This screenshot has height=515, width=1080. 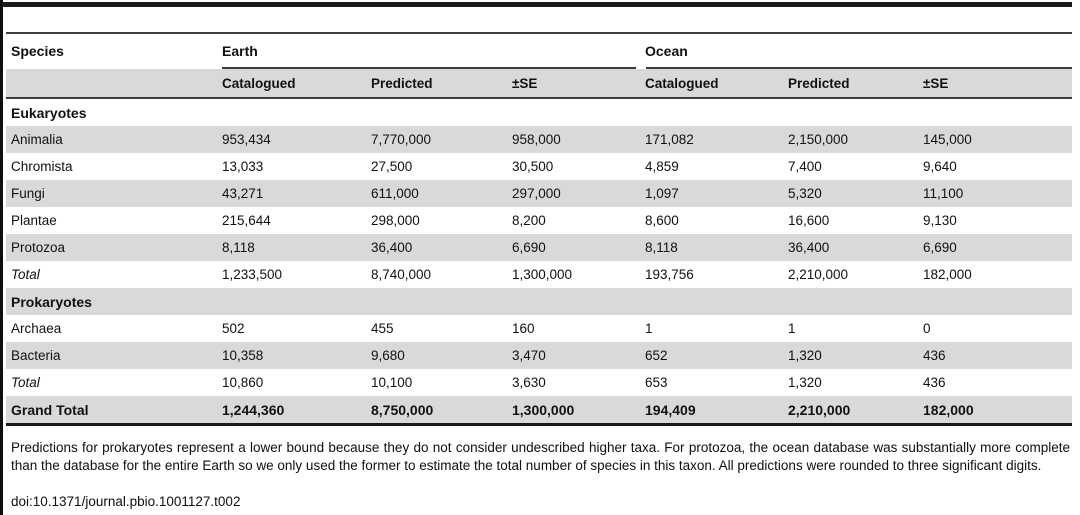 What do you see at coordinates (246, 220) in the screenshot?
I see `cell: 215,644` at bounding box center [246, 220].